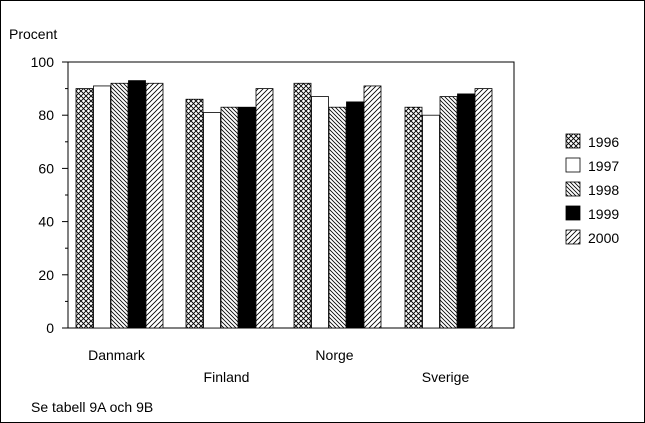 The width and height of the screenshot is (645, 423). Describe the element at coordinates (573, 237) in the screenshot. I see `legend-swatch-2000` at that location.